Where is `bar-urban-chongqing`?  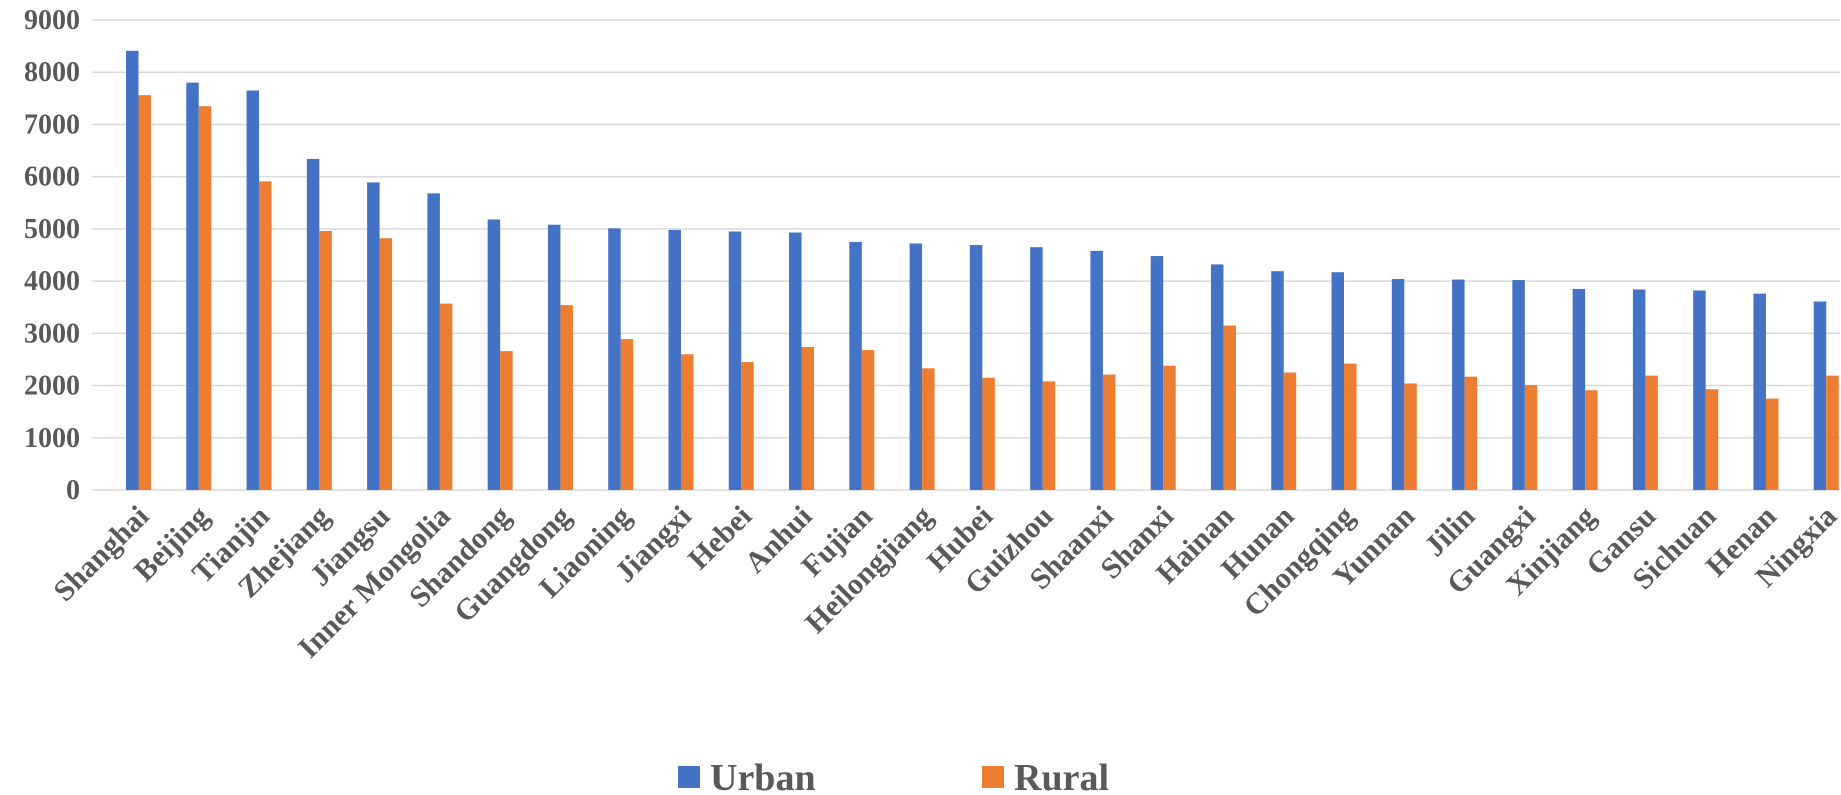
bar-urban-chongqing is located at coordinates (1338, 381).